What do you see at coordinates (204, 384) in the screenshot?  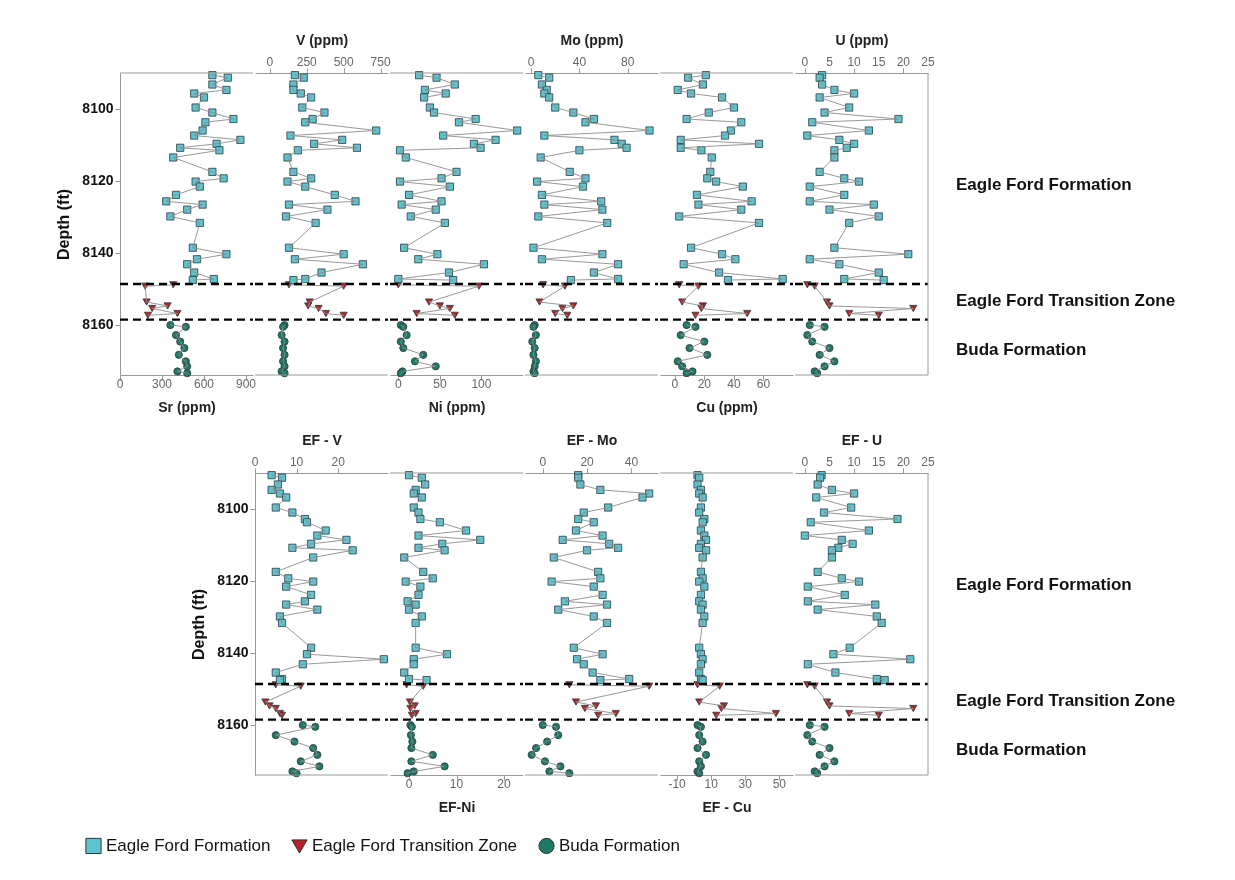 I see `x-tick-label: 600` at bounding box center [204, 384].